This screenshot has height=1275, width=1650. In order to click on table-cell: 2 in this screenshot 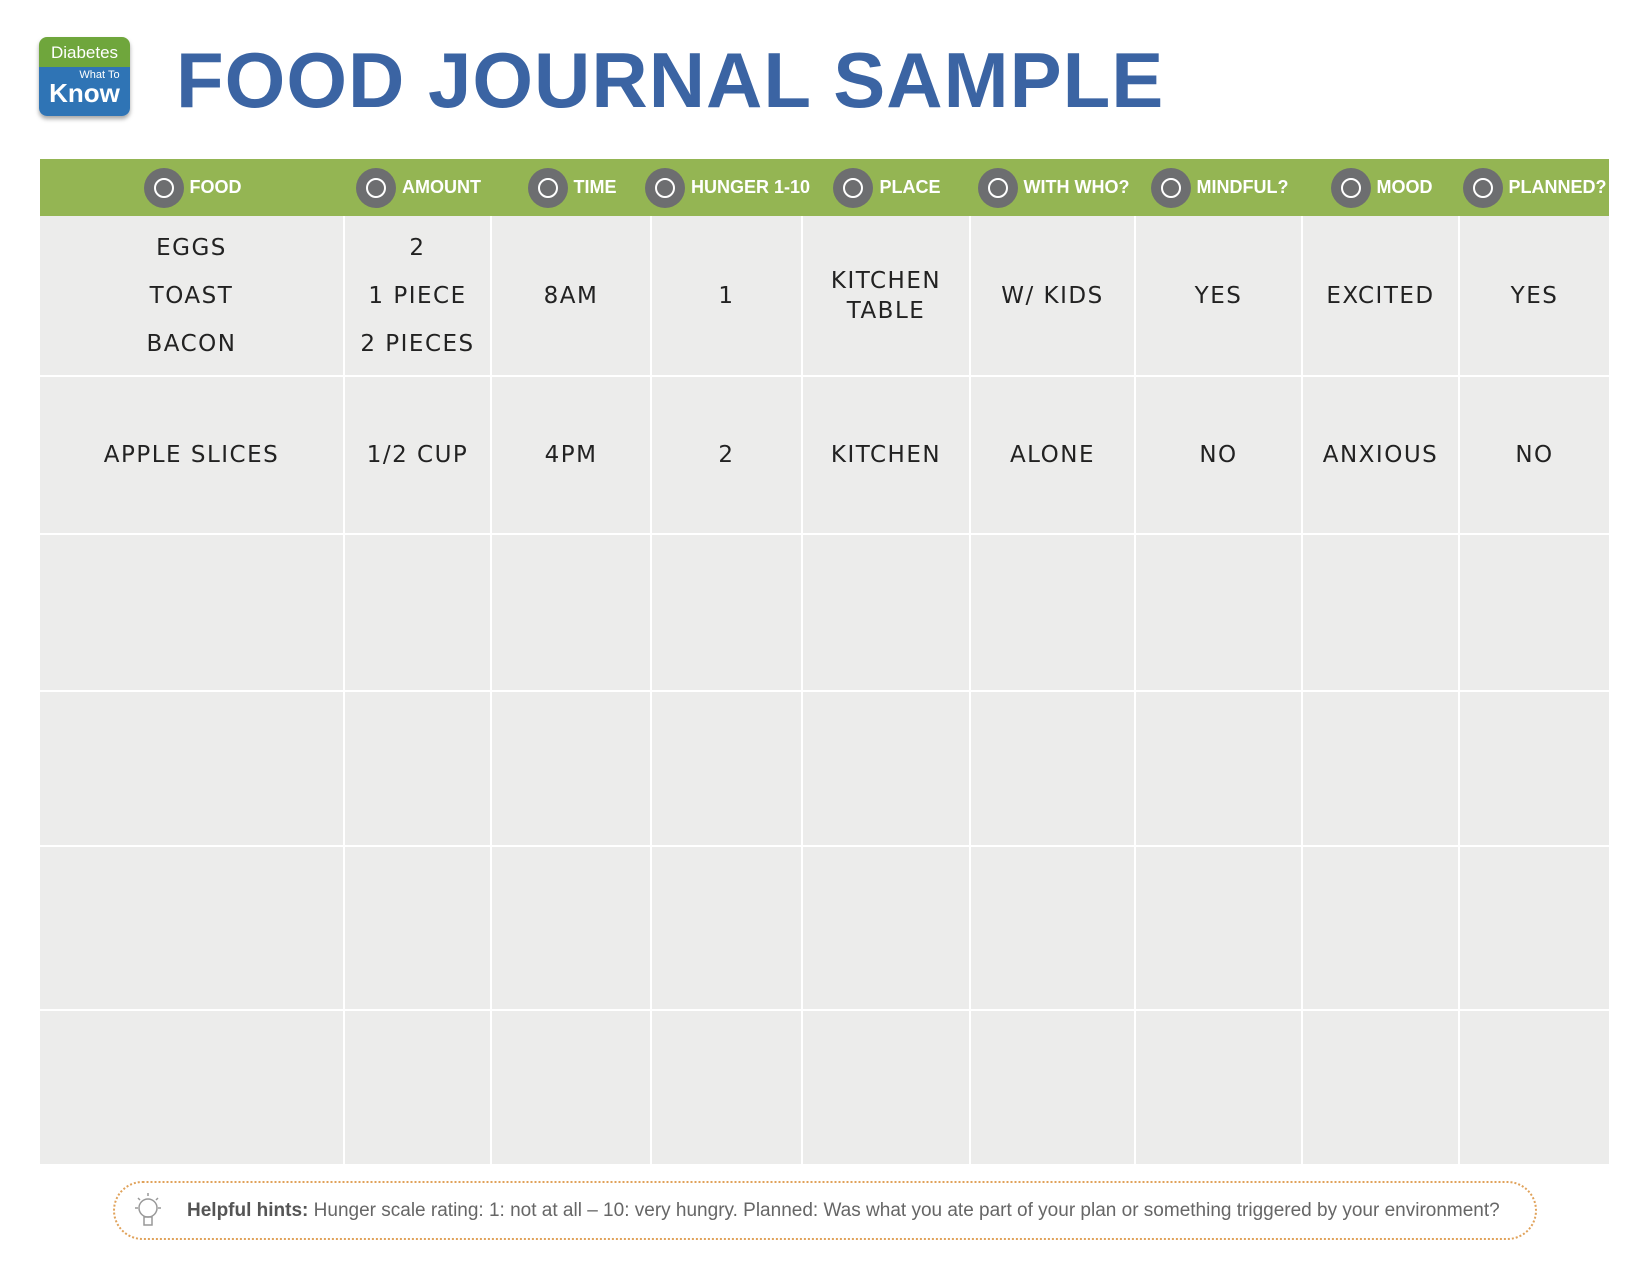, I will do `click(727, 456)`.